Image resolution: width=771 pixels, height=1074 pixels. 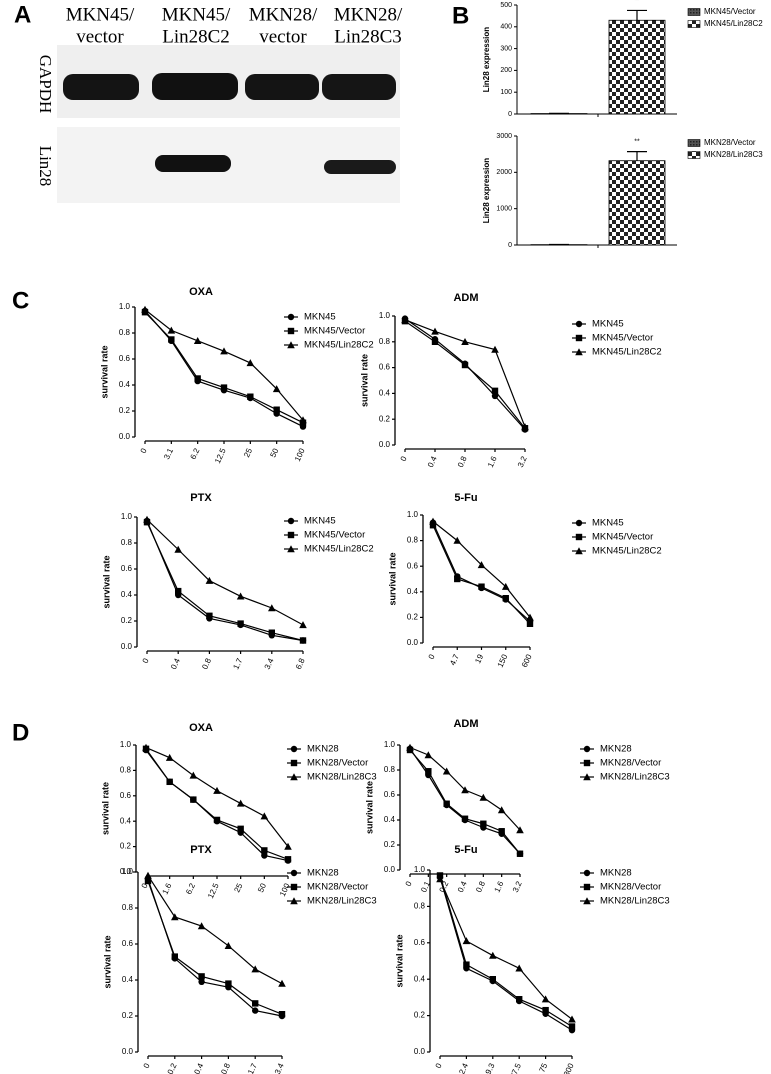 I want to click on x-tick-label: 75, so click(x=543, y=1067).